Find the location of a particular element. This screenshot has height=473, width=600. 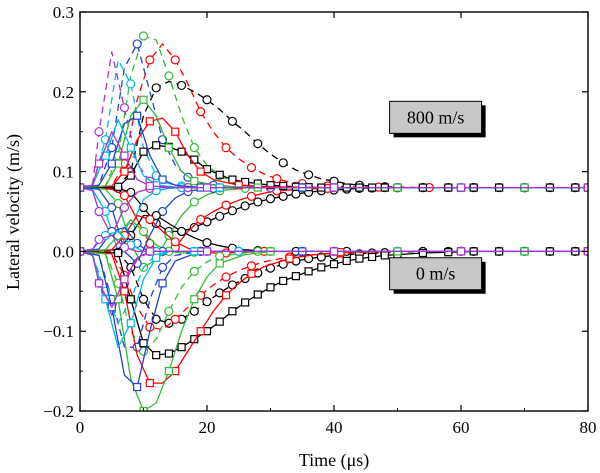

annotation-layer: 800 m/s 0 m/s is located at coordinates (437, 197).